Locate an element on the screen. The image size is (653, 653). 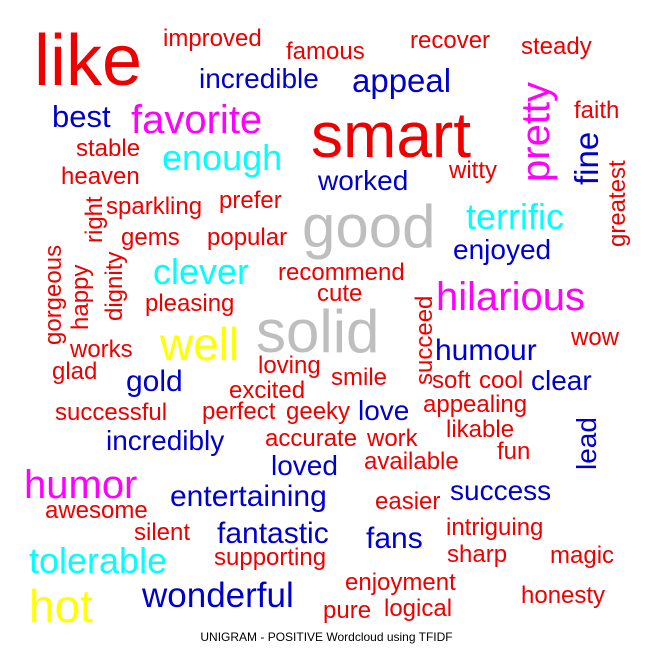
word-gold: gold is located at coordinates (154, 381).